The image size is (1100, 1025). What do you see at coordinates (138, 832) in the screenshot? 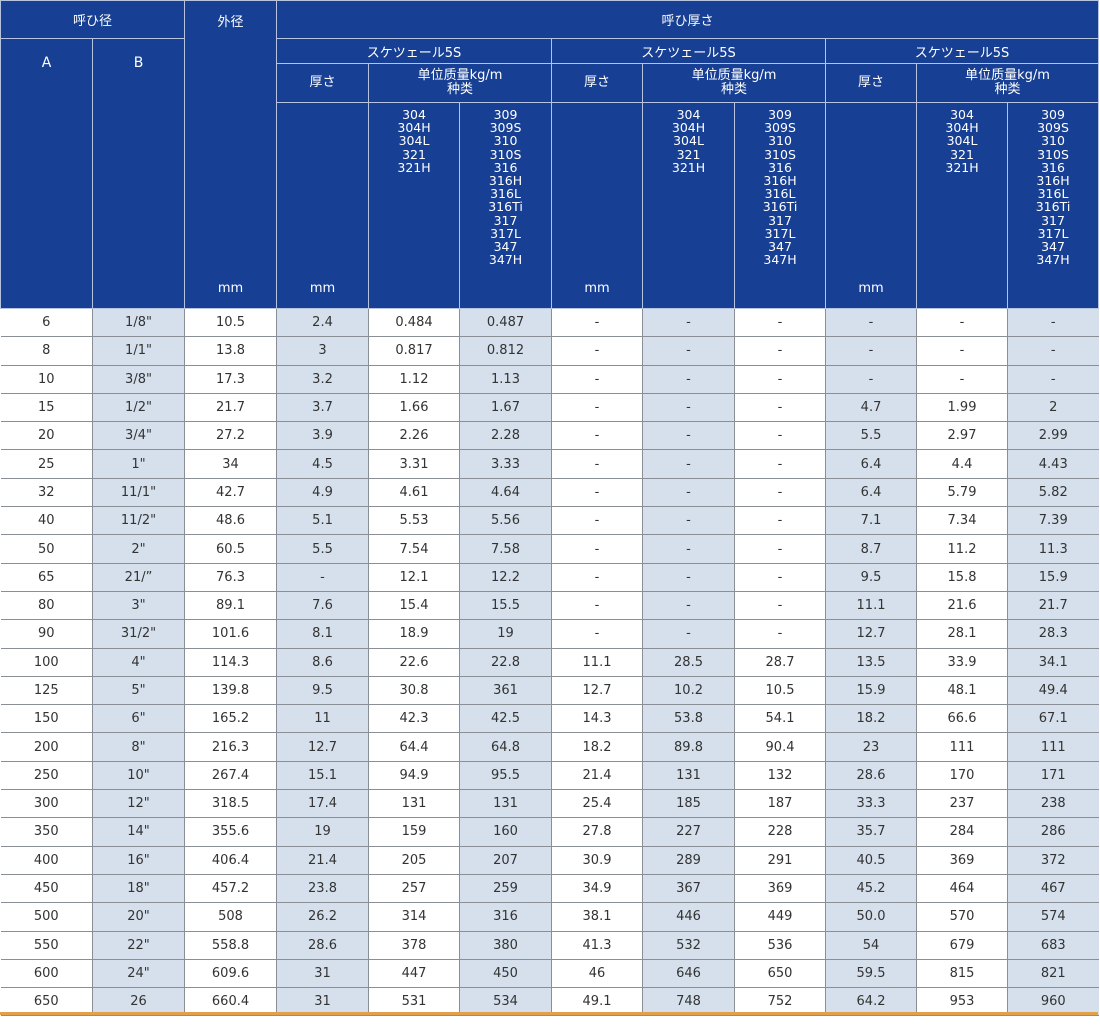
I see `cell-size-b: 14"` at bounding box center [138, 832].